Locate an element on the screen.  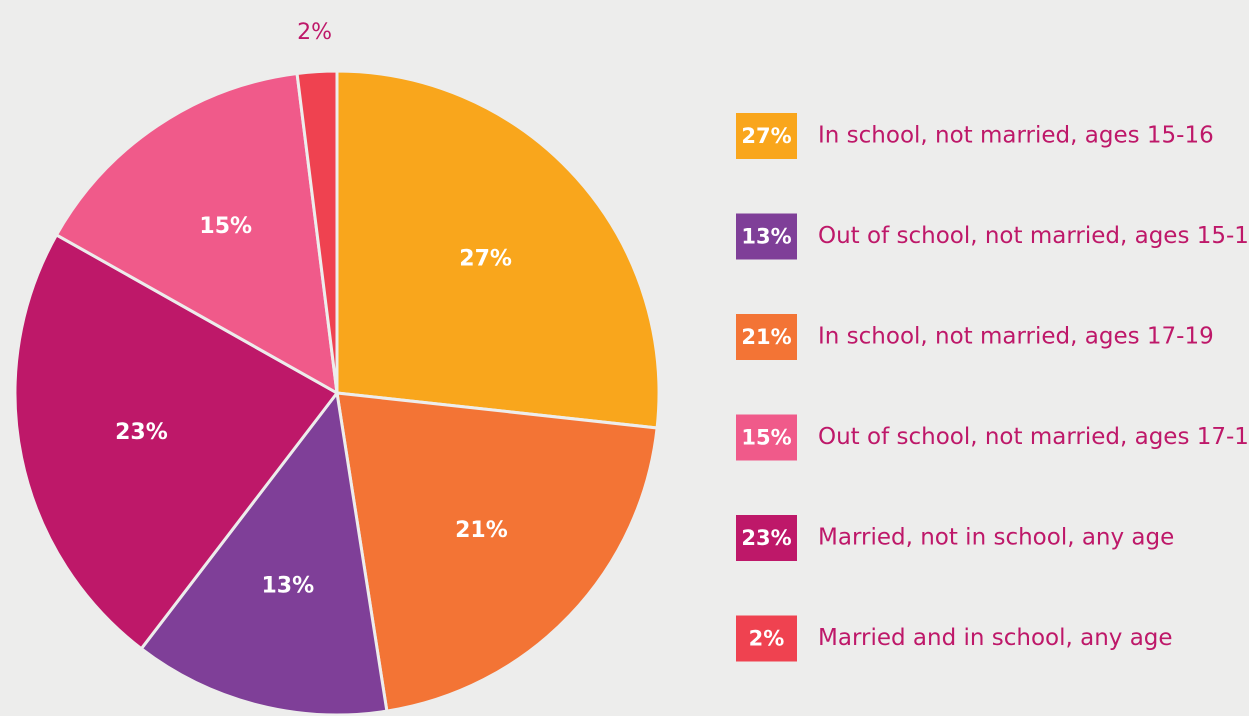
legend-value: 15% is located at coordinates (766, 438).